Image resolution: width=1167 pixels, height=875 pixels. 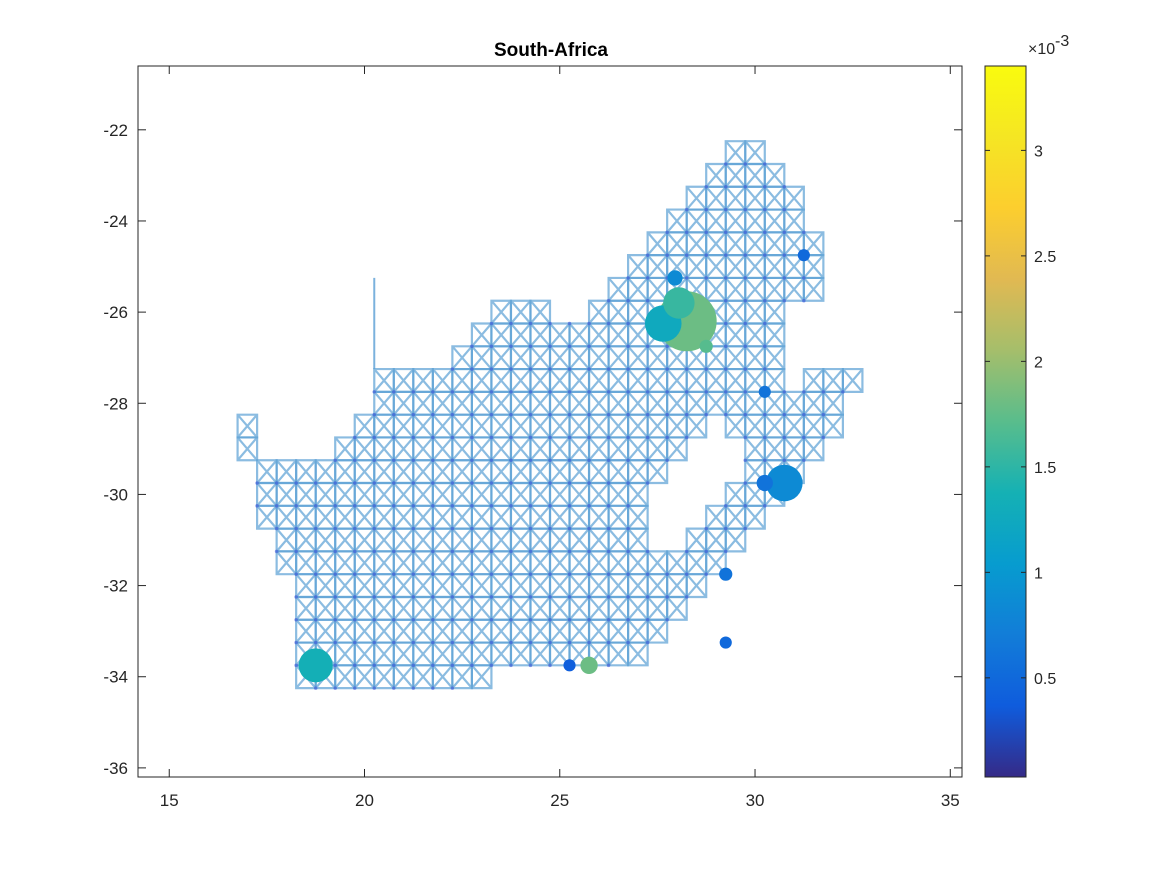 What do you see at coordinates (115, 586) in the screenshot?
I see `y-tick-label: -32` at bounding box center [115, 586].